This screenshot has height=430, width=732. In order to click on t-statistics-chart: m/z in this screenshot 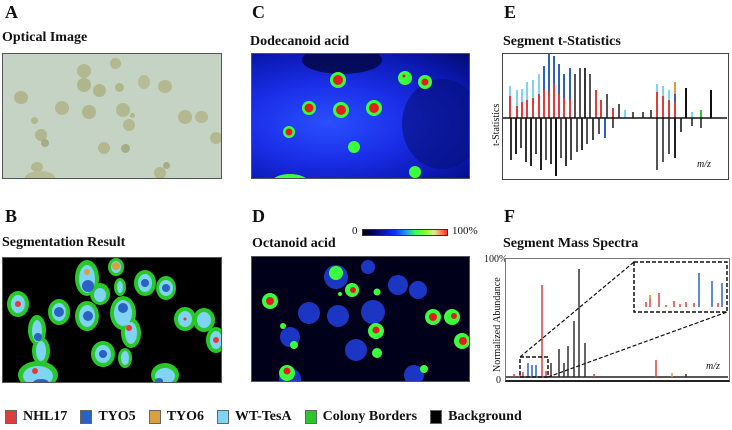, I will do `click(615, 116)`.